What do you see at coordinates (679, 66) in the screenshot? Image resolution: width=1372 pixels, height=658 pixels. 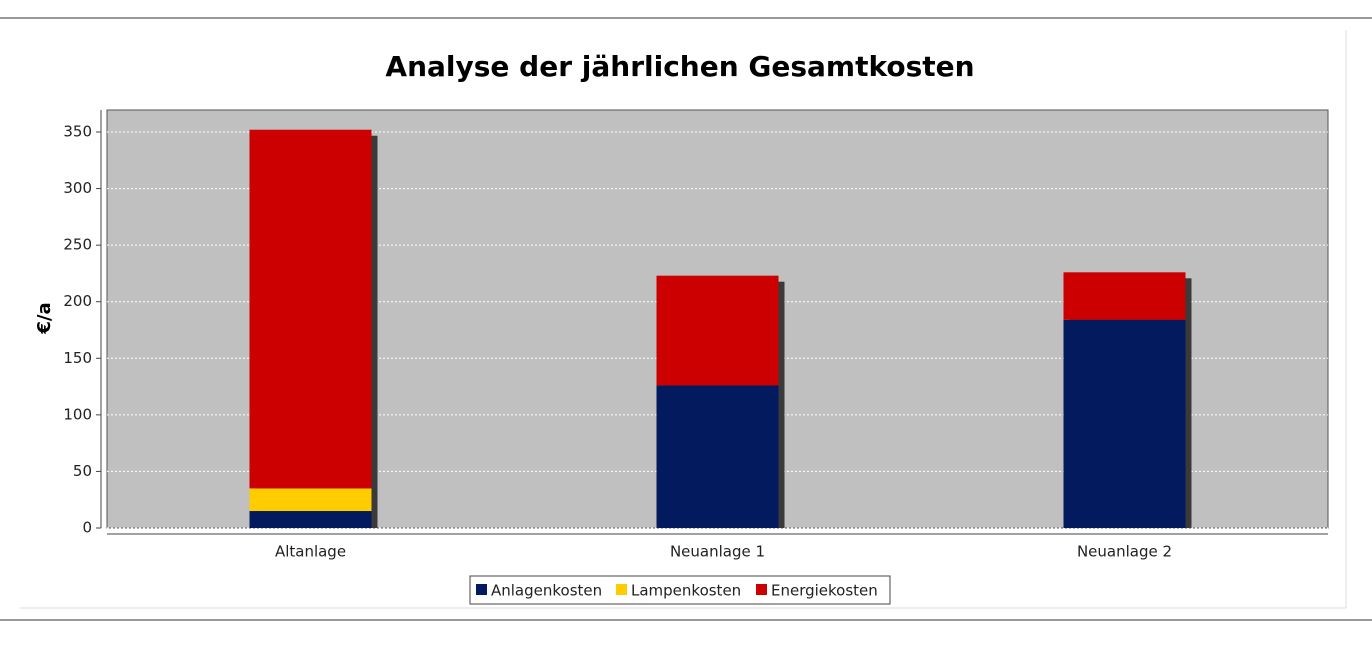 I see `chart-title: Analyse der jährlichen Gesamtkosten` at bounding box center [679, 66].